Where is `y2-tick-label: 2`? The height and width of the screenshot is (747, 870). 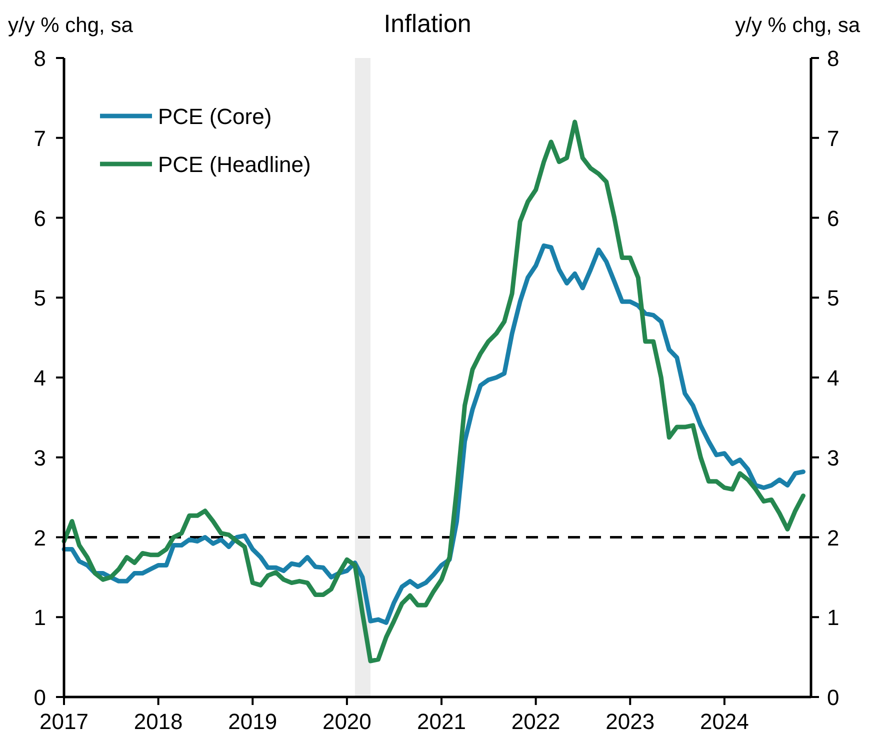 y2-tick-label: 2 is located at coordinates (833, 537).